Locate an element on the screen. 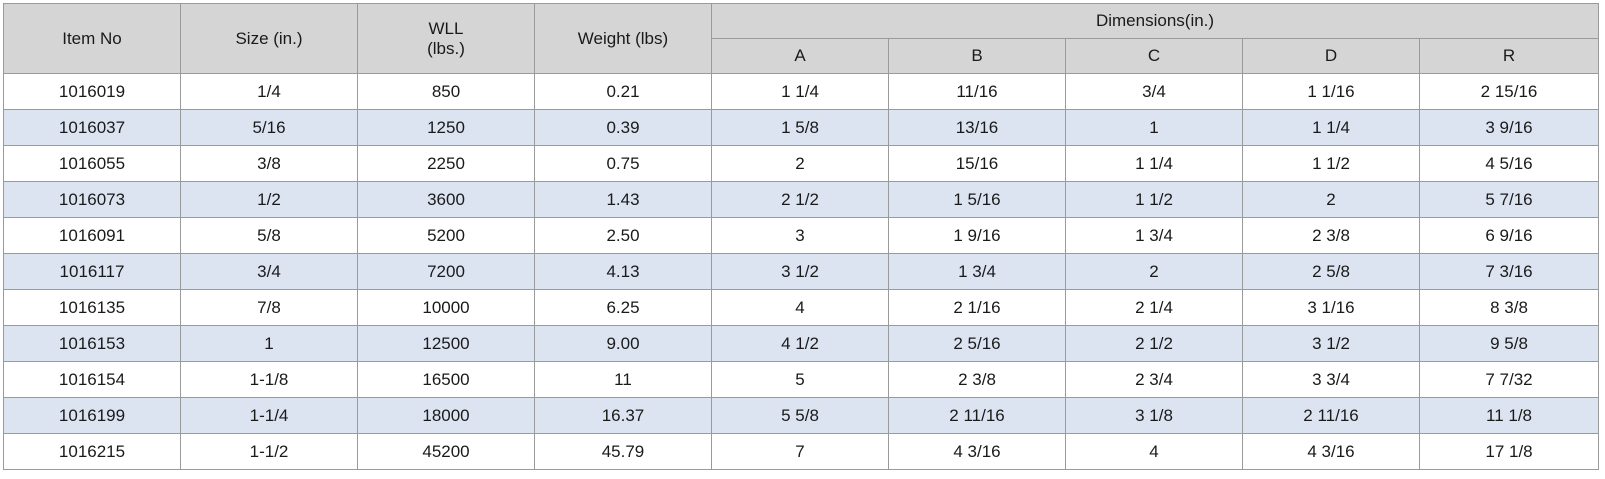  cell-dim-r: 7 7/32 is located at coordinates (1509, 379).